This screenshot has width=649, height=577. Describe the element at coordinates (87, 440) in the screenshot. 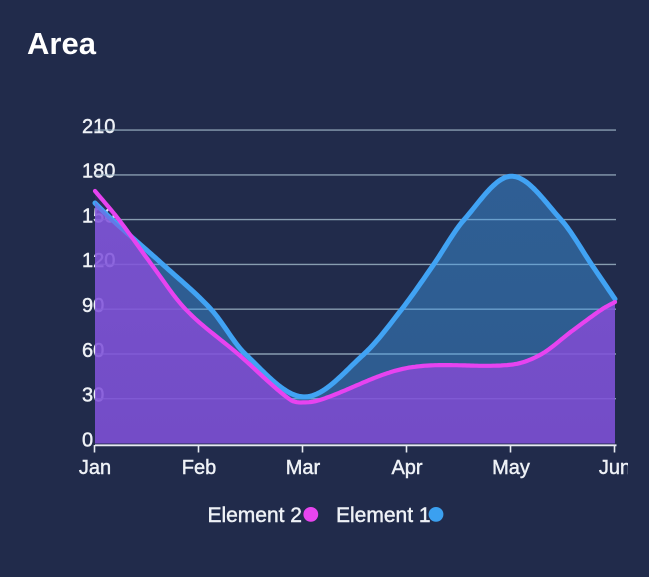

I see `svg-text: 0` at that location.